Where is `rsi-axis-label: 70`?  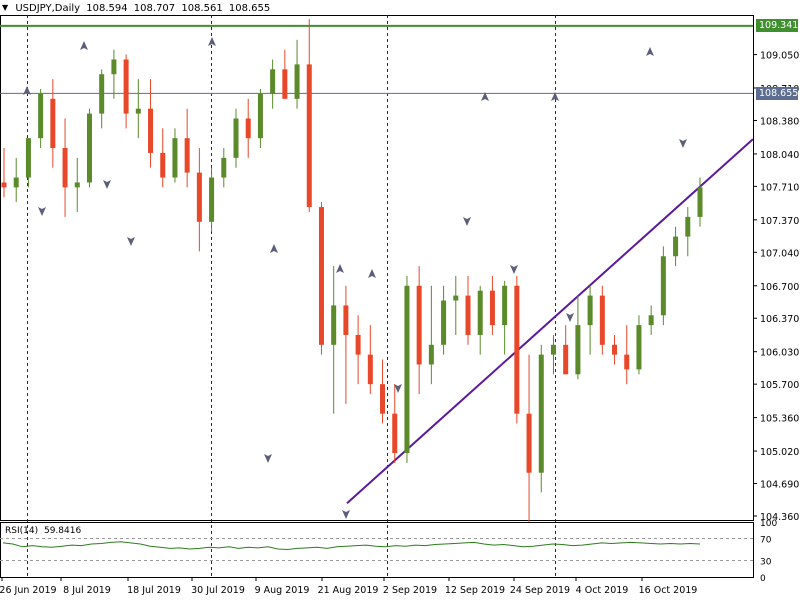
rsi-axis-label: 70 is located at coordinates (766, 541).